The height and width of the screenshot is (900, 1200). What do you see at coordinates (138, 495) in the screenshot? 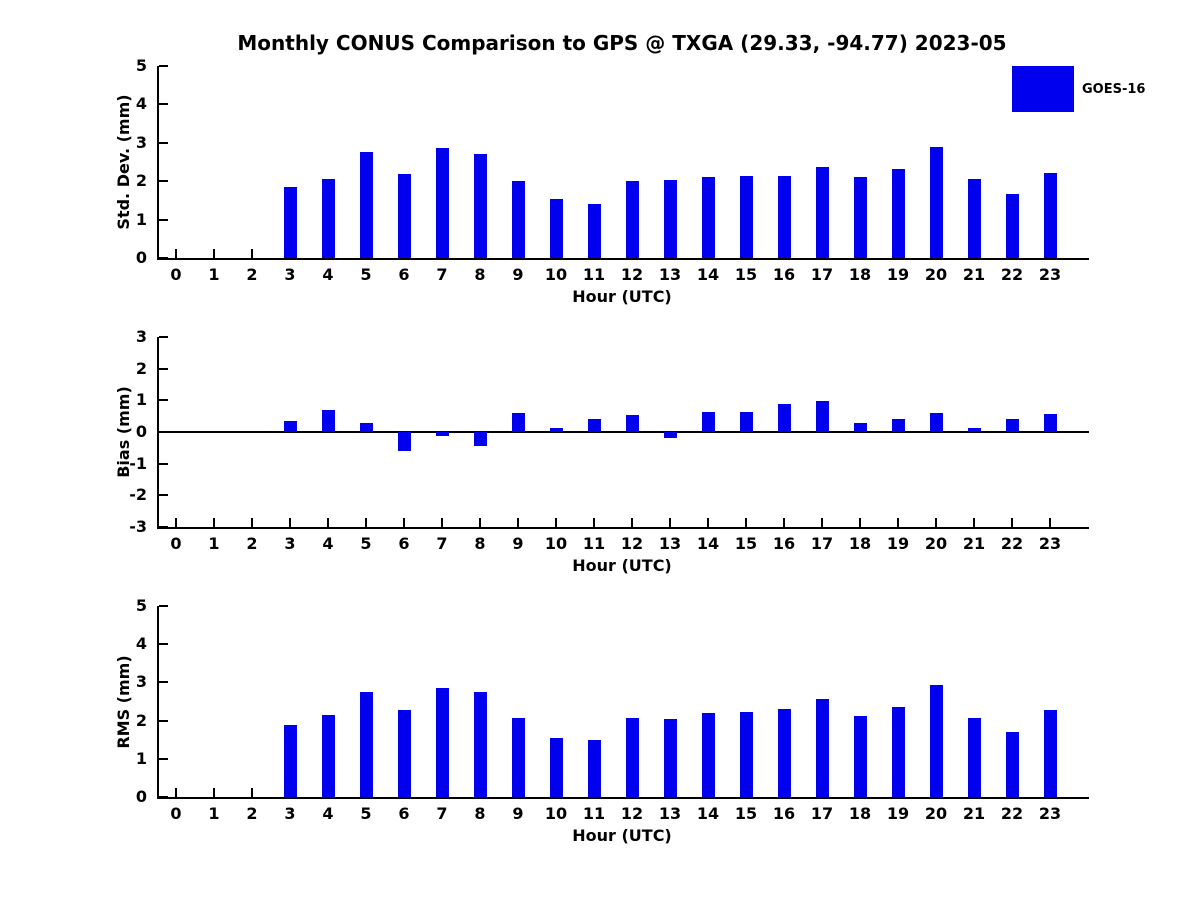
I see `y-tick-label: -2` at bounding box center [138, 495].